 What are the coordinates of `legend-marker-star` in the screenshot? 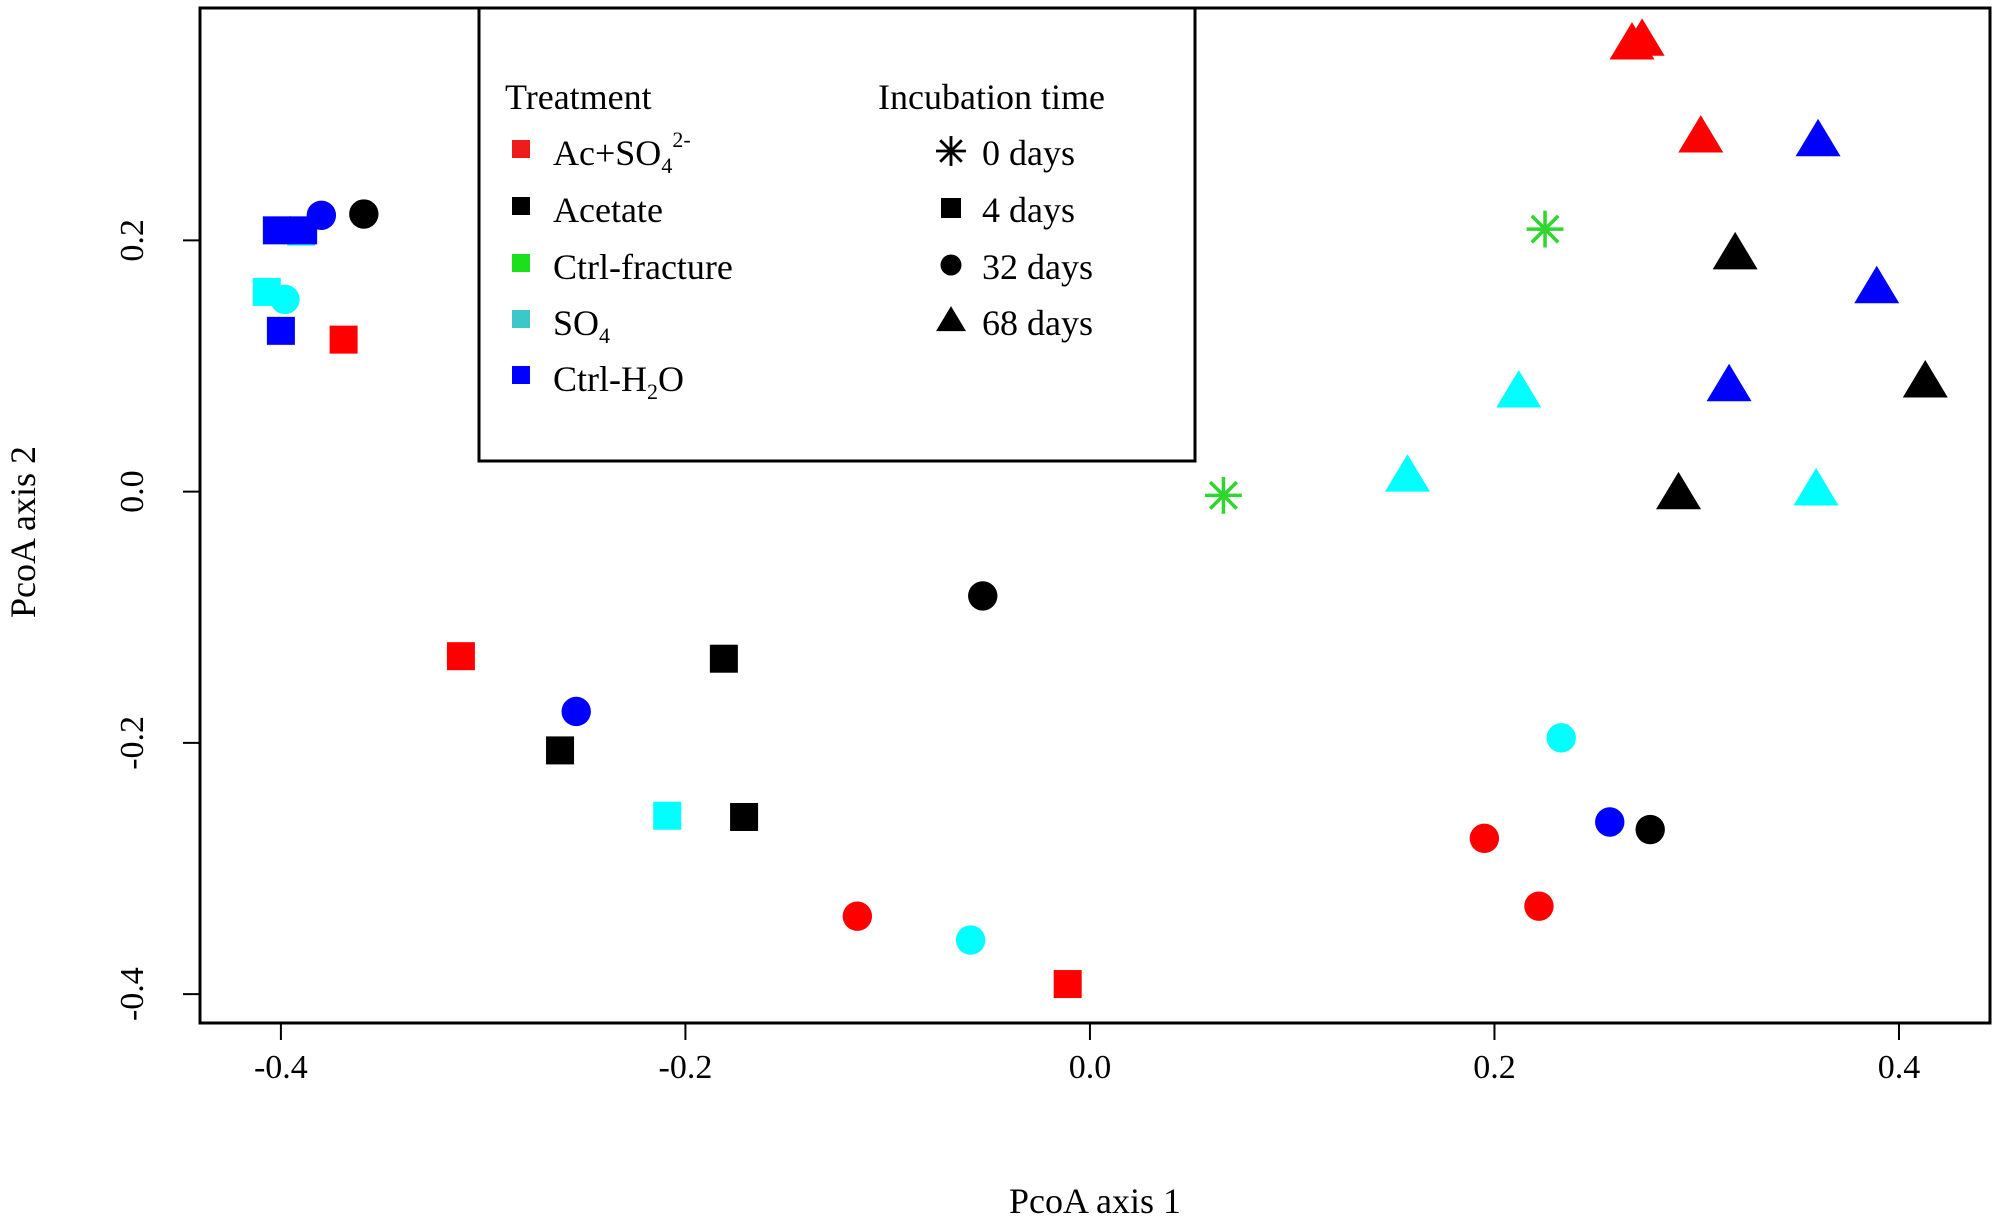 It's located at (951, 151).